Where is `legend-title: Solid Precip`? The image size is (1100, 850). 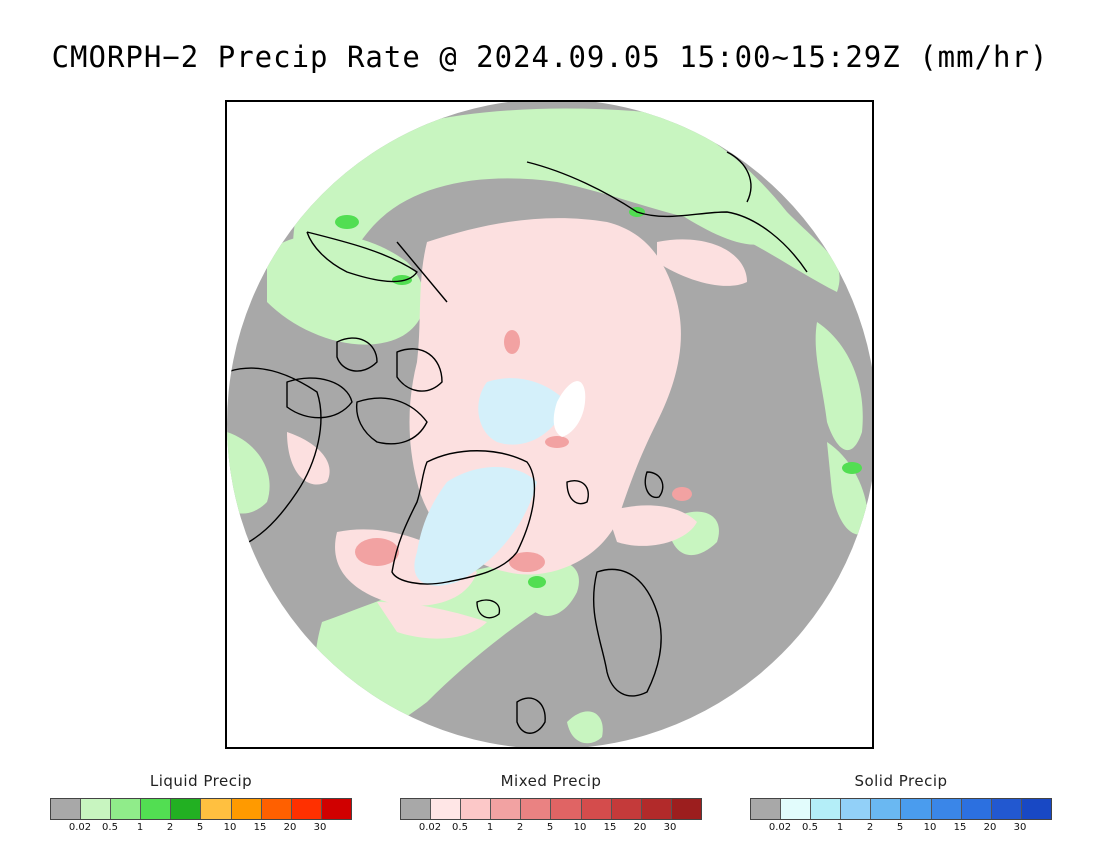
legend-title: Solid Precip is located at coordinates (901, 781).